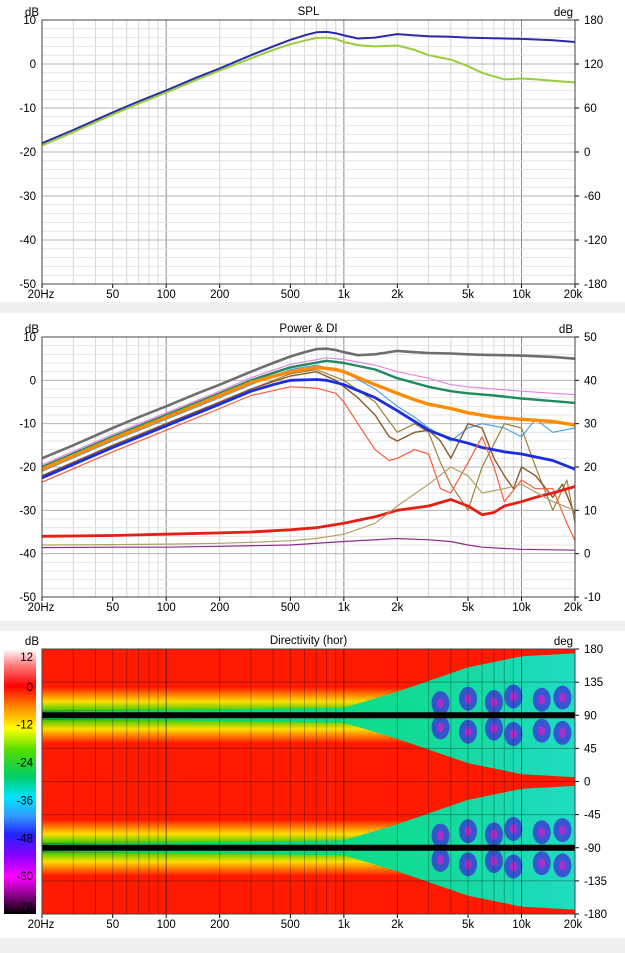 The height and width of the screenshot is (953, 625). Describe the element at coordinates (590, 716) in the screenshot. I see `y2-tick-label: 90` at that location.